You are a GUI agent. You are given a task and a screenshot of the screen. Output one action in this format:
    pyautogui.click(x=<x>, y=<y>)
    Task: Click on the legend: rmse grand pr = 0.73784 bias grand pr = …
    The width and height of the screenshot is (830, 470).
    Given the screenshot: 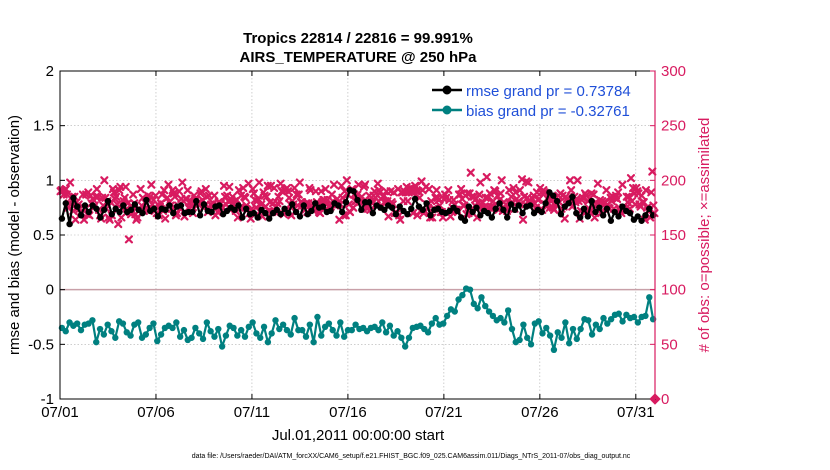 What is the action you would take?
    pyautogui.click(x=536, y=100)
    